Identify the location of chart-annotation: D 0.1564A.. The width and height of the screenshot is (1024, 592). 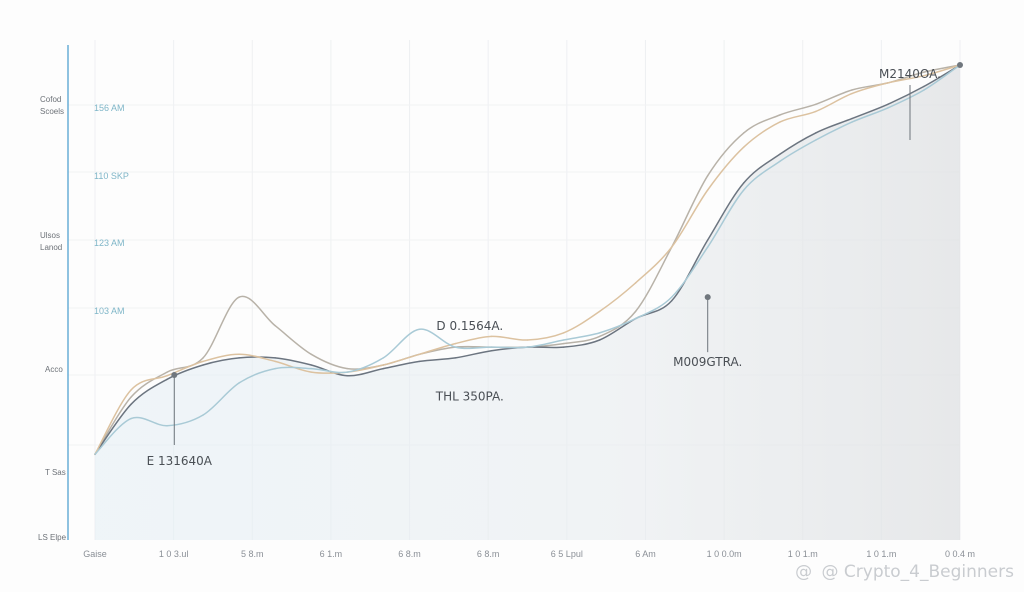
(469, 326).